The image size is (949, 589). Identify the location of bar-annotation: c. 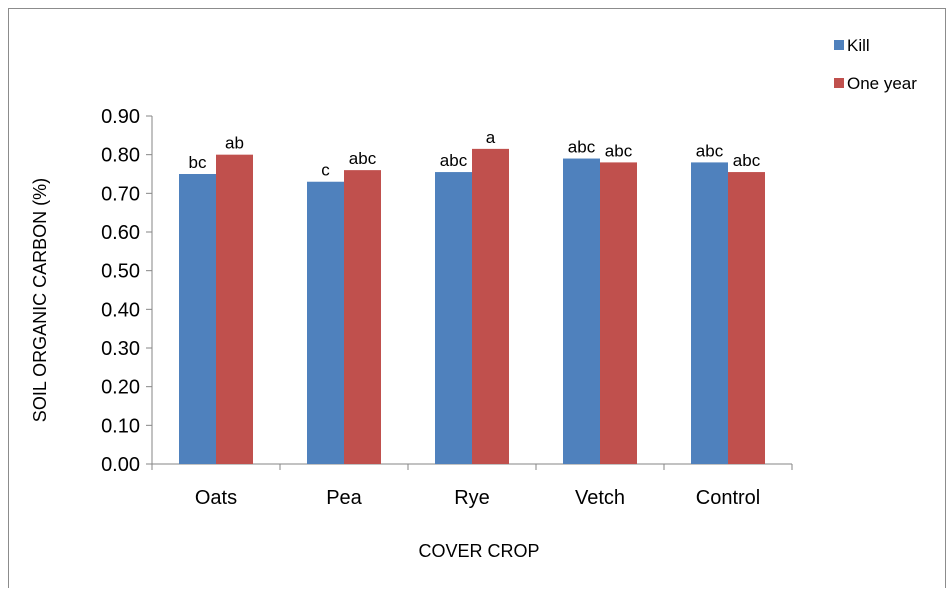
(325, 170).